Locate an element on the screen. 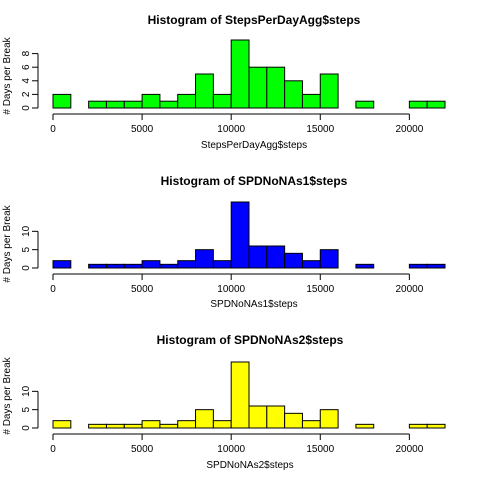  x-axis-label: SPDNoNAs2$steps is located at coordinates (249, 465).